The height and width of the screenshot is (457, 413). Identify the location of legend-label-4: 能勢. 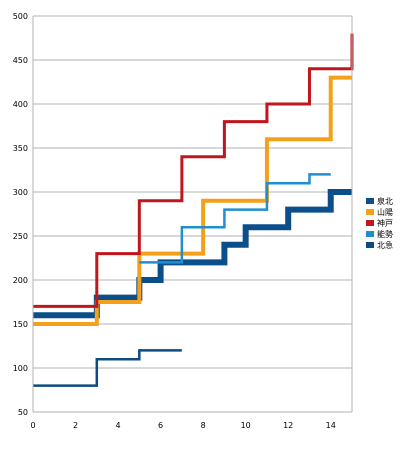
(385, 234).